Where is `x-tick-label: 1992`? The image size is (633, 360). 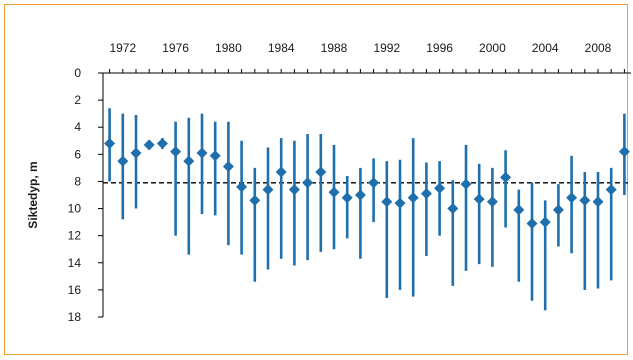 x-tick-label: 1992 is located at coordinates (386, 48).